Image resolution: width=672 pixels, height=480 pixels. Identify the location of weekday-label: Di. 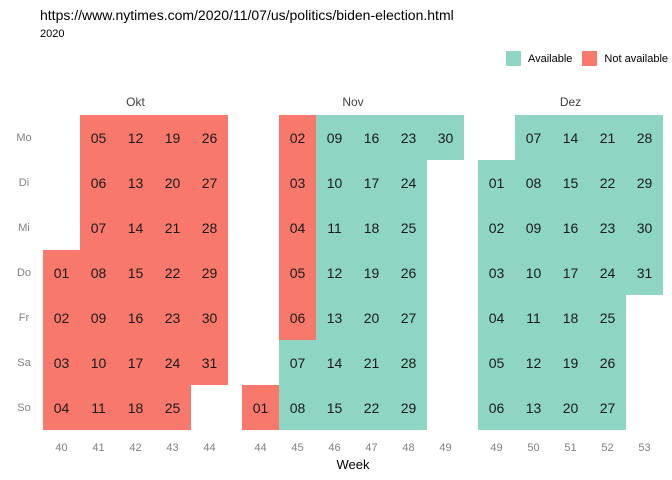
(24, 182).